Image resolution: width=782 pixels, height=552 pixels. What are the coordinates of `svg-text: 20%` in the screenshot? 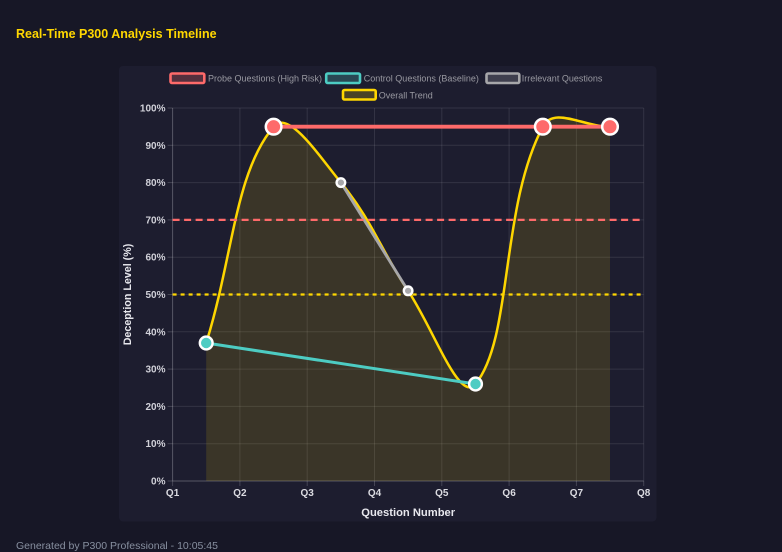 It's located at (155, 407).